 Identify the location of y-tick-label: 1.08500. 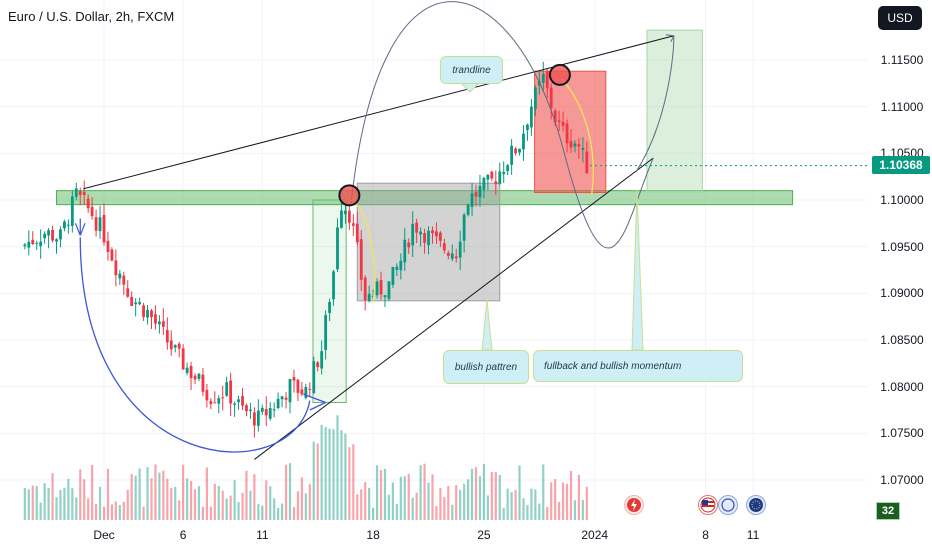
(902, 339).